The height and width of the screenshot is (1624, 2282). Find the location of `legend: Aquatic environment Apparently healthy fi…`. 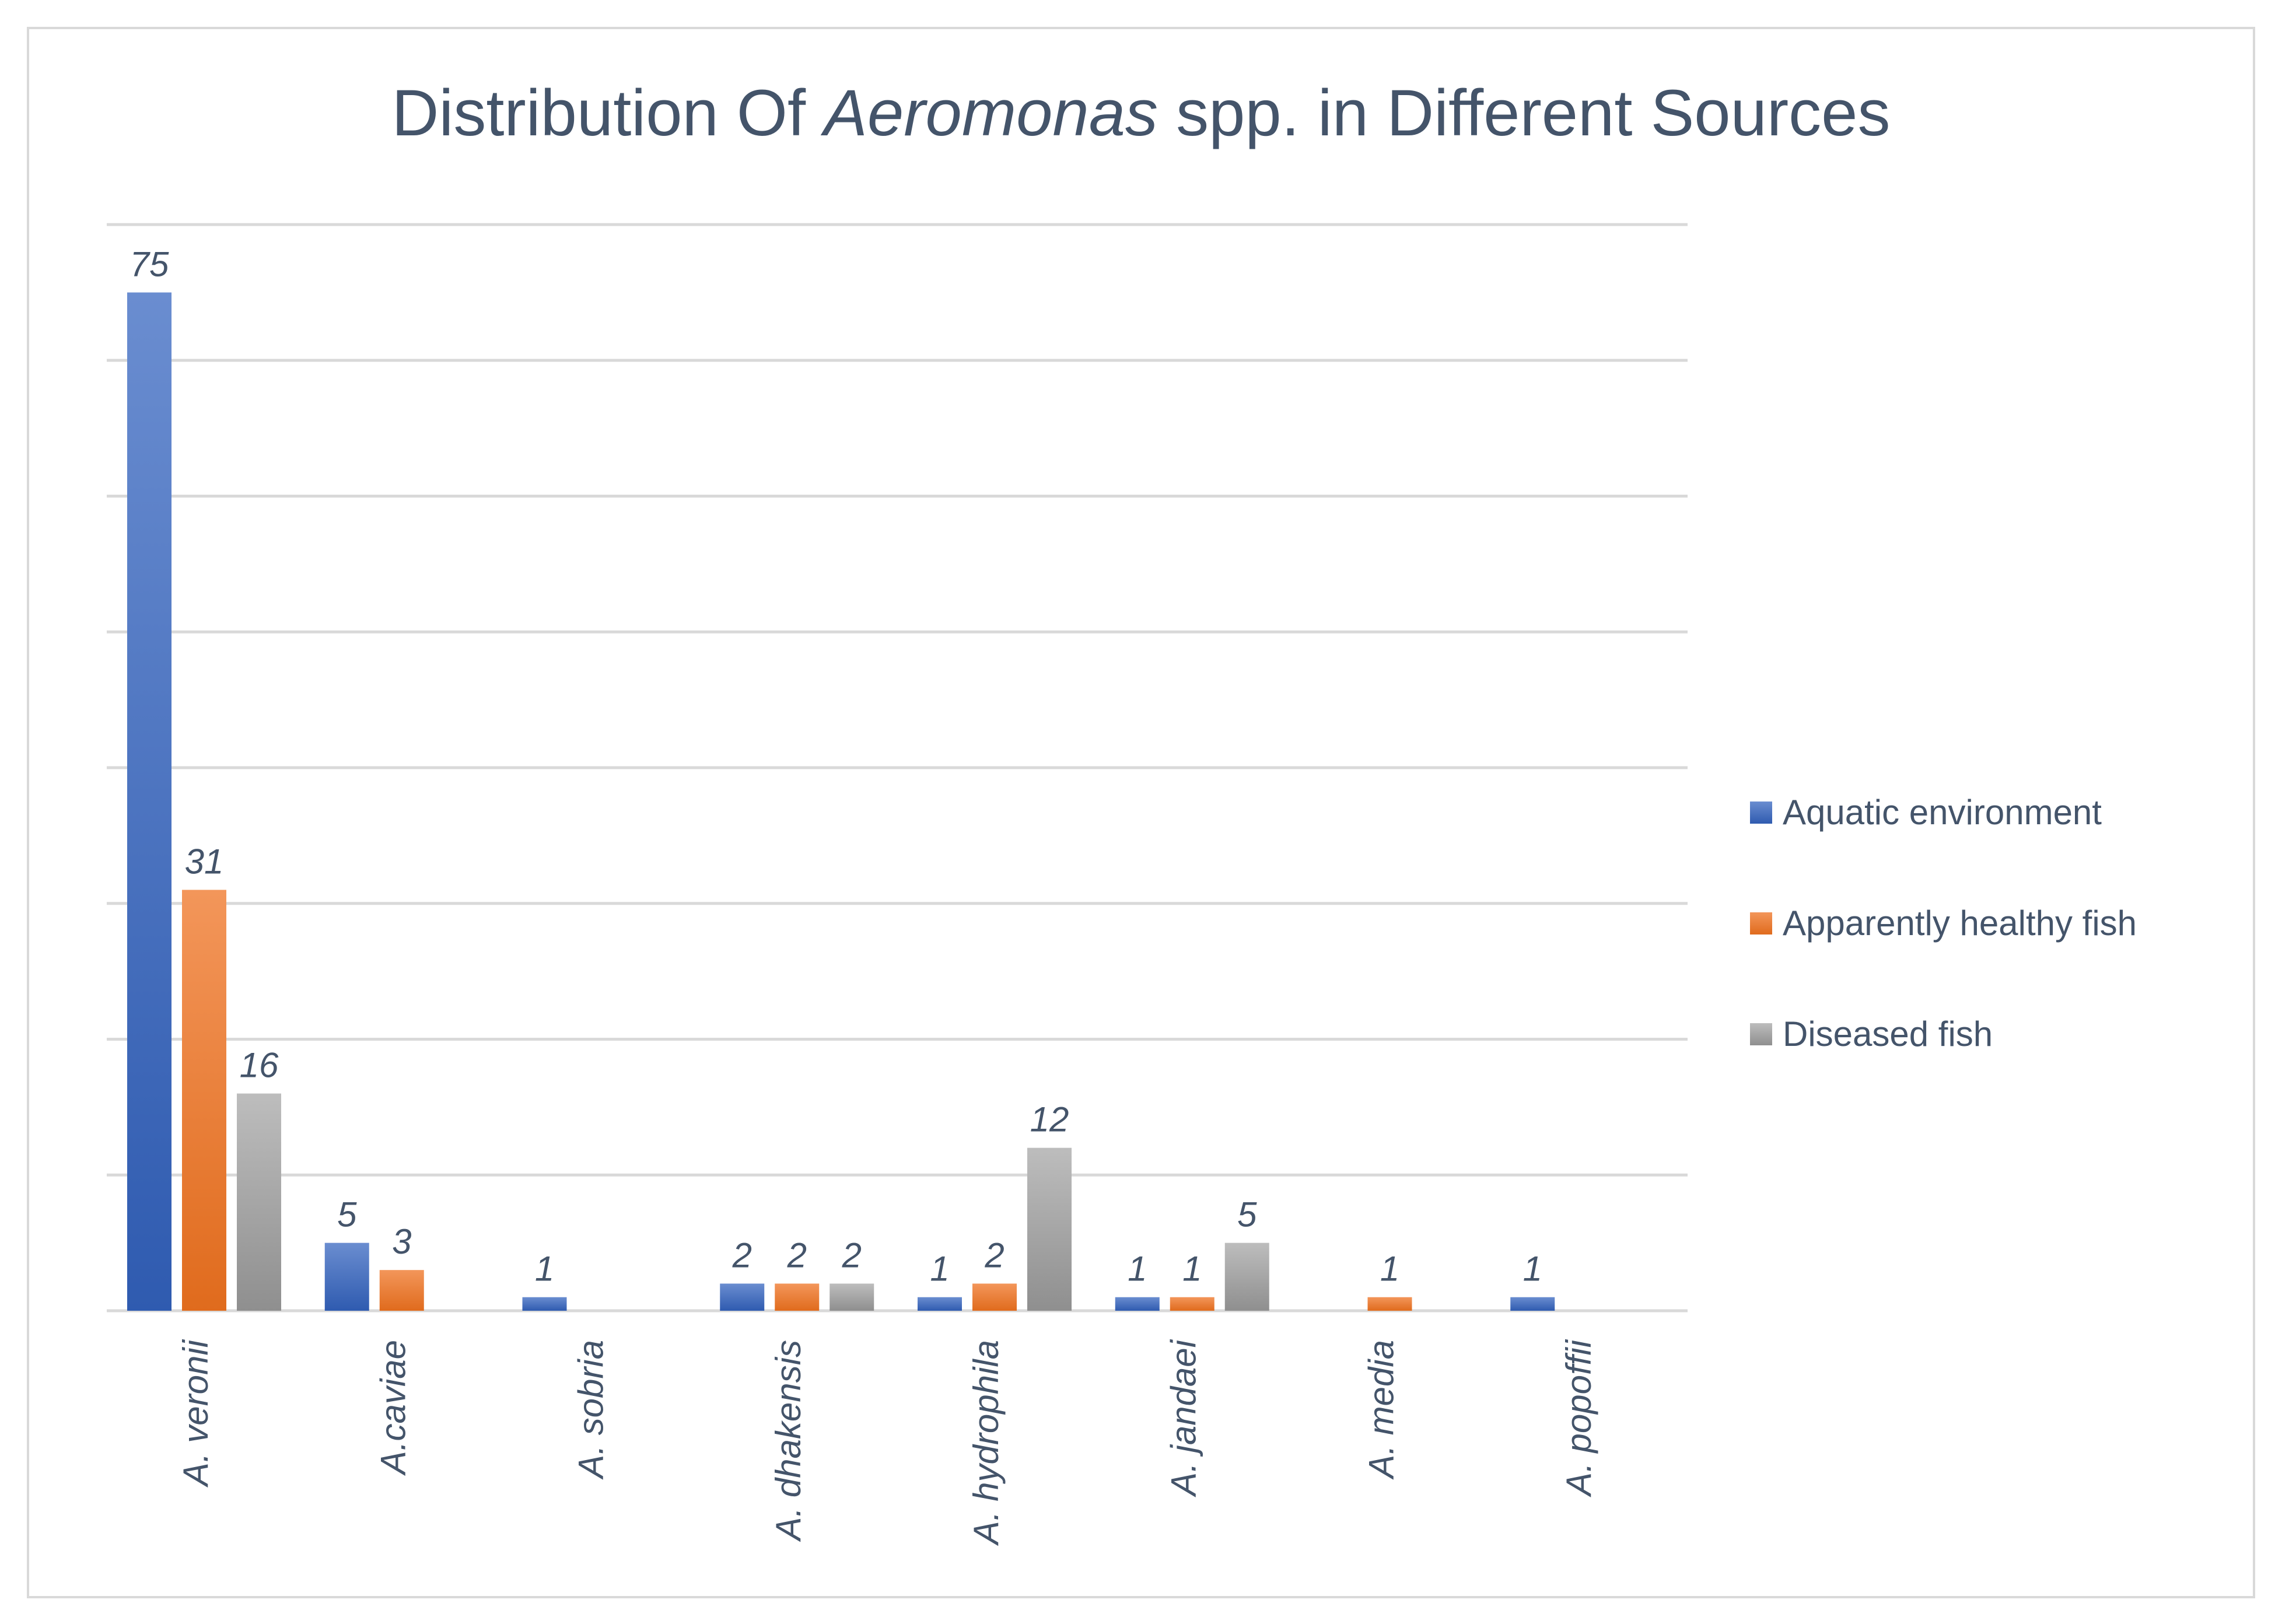

legend: Aquatic environment Apparently healthy fi… is located at coordinates (1943, 923).